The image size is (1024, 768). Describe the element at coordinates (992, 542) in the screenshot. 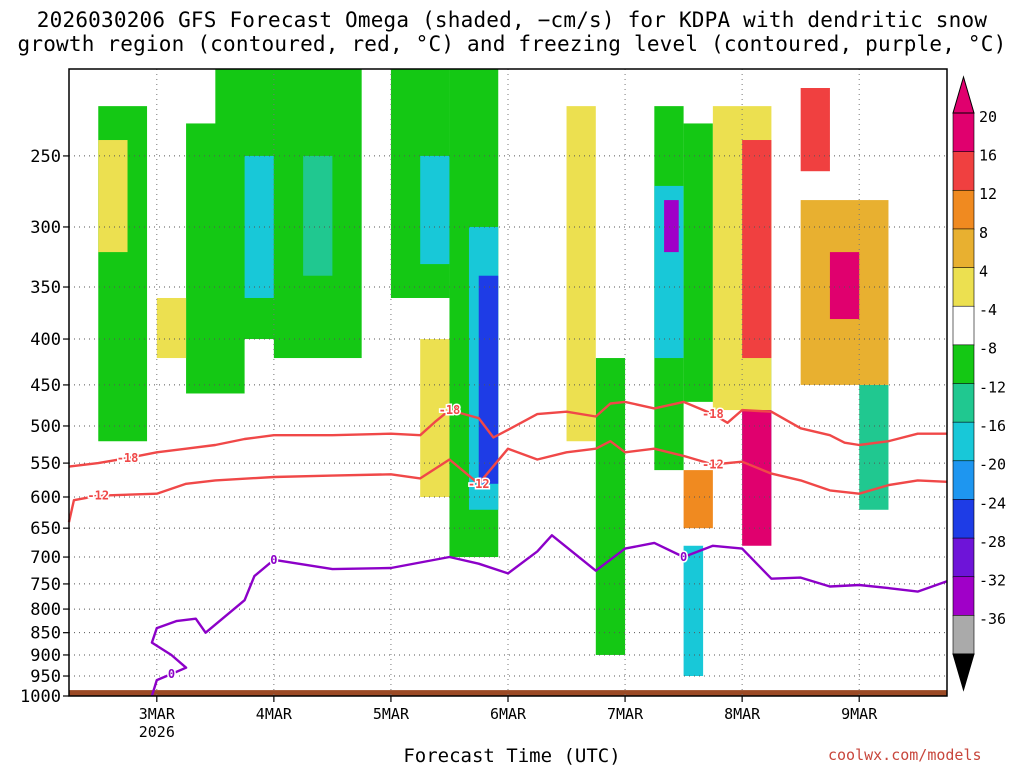

I see `colorbar-tick-label: -28` at that location.